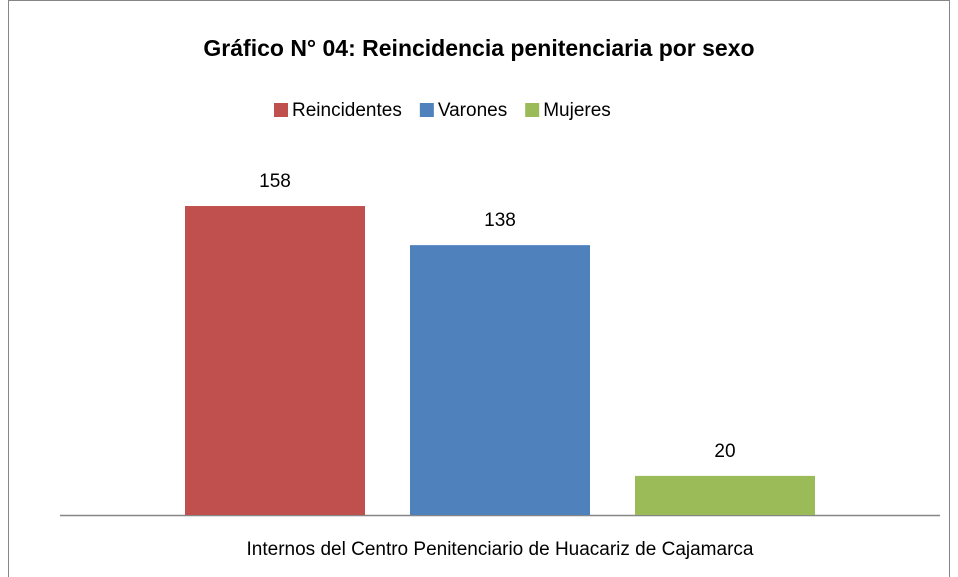 The height and width of the screenshot is (577, 958). What do you see at coordinates (724, 451) in the screenshot?
I see `data-label: 20` at bounding box center [724, 451].